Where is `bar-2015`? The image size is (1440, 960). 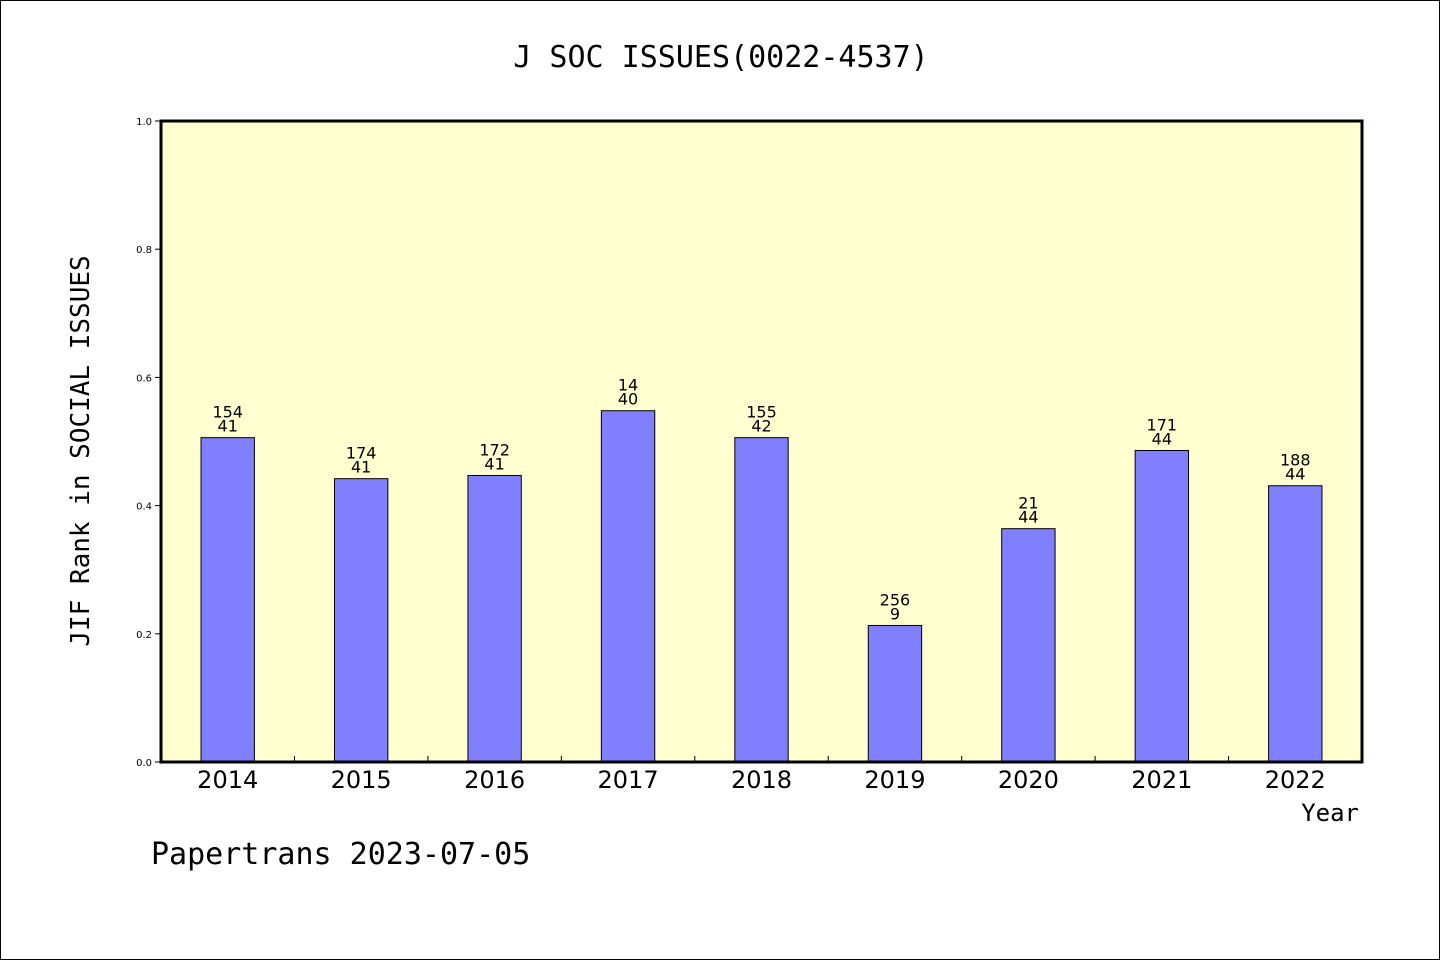
bar-2015 is located at coordinates (361, 620).